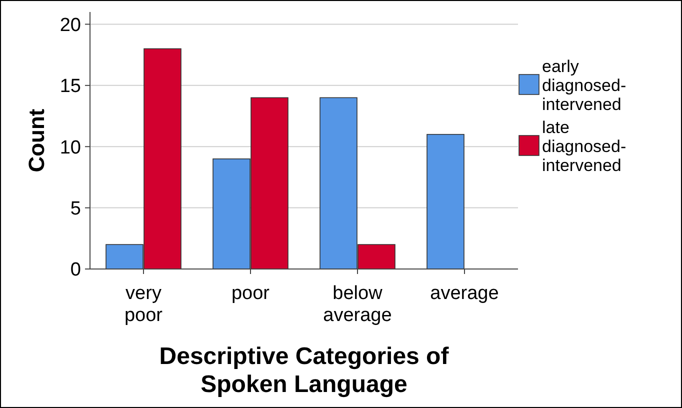  I want to click on y-tick-label: 5, so click(75, 209).